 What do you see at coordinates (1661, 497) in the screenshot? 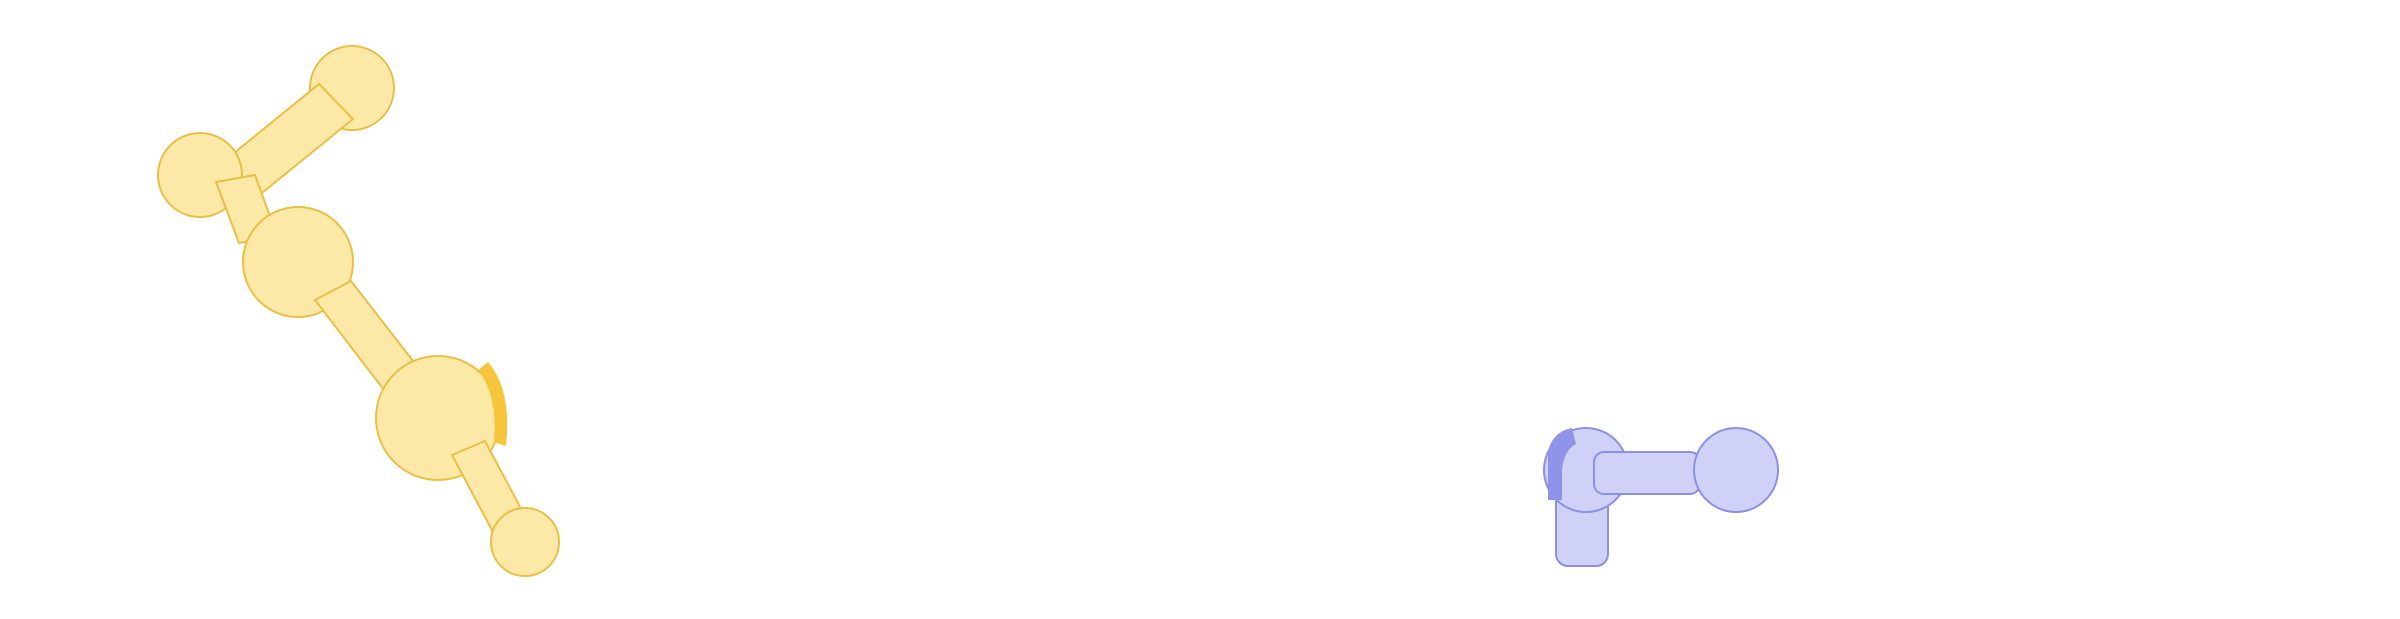
I see `blue-domain-highlight` at bounding box center [1661, 497].